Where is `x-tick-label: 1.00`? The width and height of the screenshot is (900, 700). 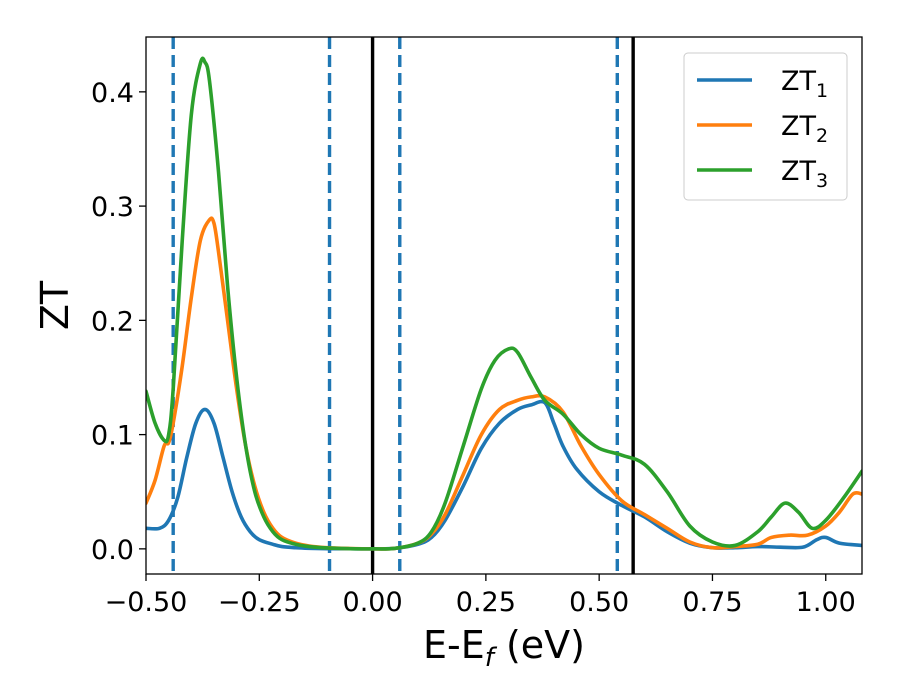 x-tick-label: 1.00 is located at coordinates (826, 602).